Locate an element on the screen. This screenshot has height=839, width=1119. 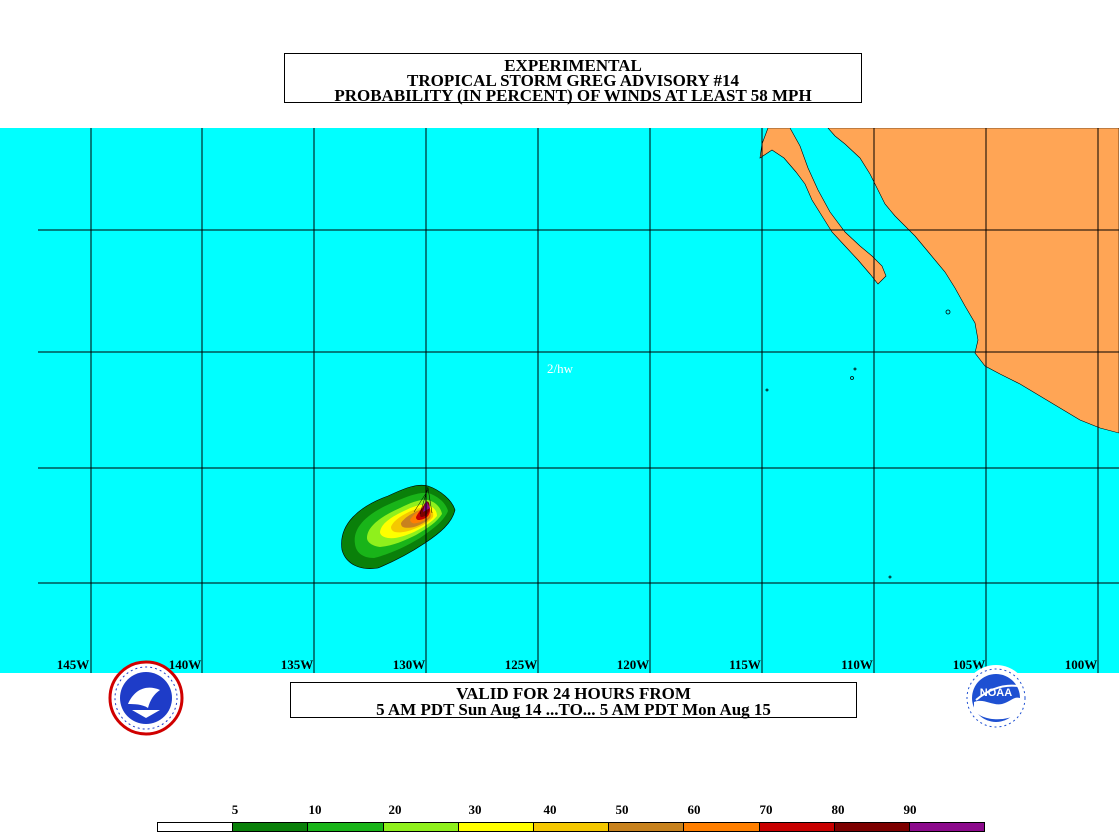
legend-label-90: 90 is located at coordinates (910, 809).